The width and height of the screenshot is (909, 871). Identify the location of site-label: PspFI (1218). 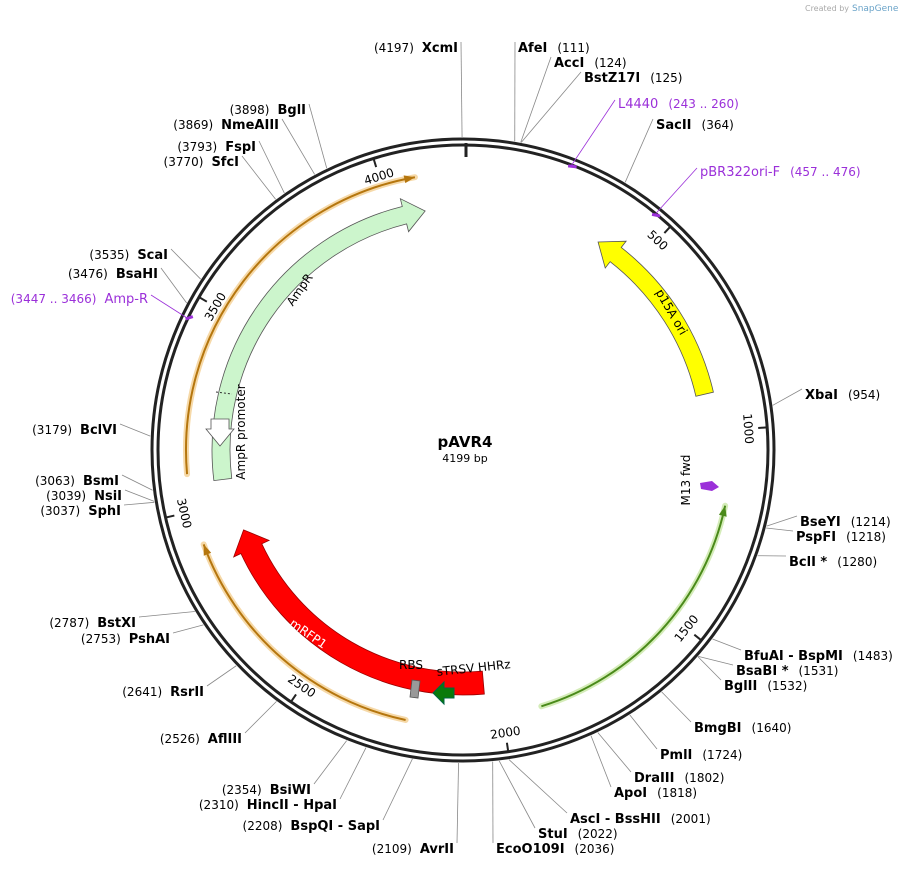
(841, 537).